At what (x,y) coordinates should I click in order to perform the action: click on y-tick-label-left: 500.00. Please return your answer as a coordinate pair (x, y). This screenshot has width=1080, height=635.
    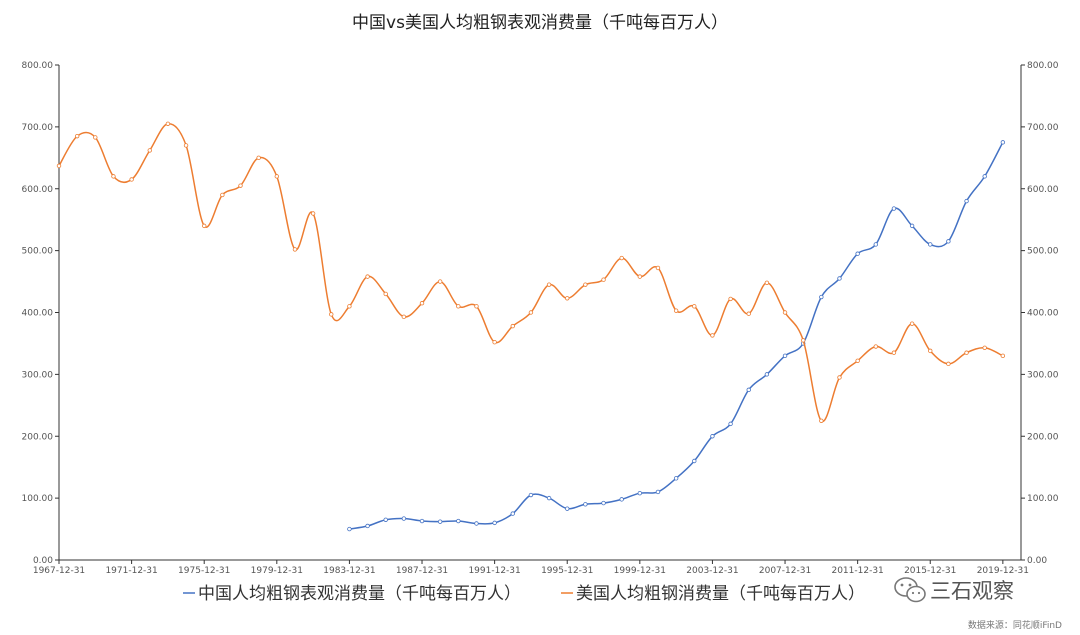
    Looking at the image, I should click on (38, 252).